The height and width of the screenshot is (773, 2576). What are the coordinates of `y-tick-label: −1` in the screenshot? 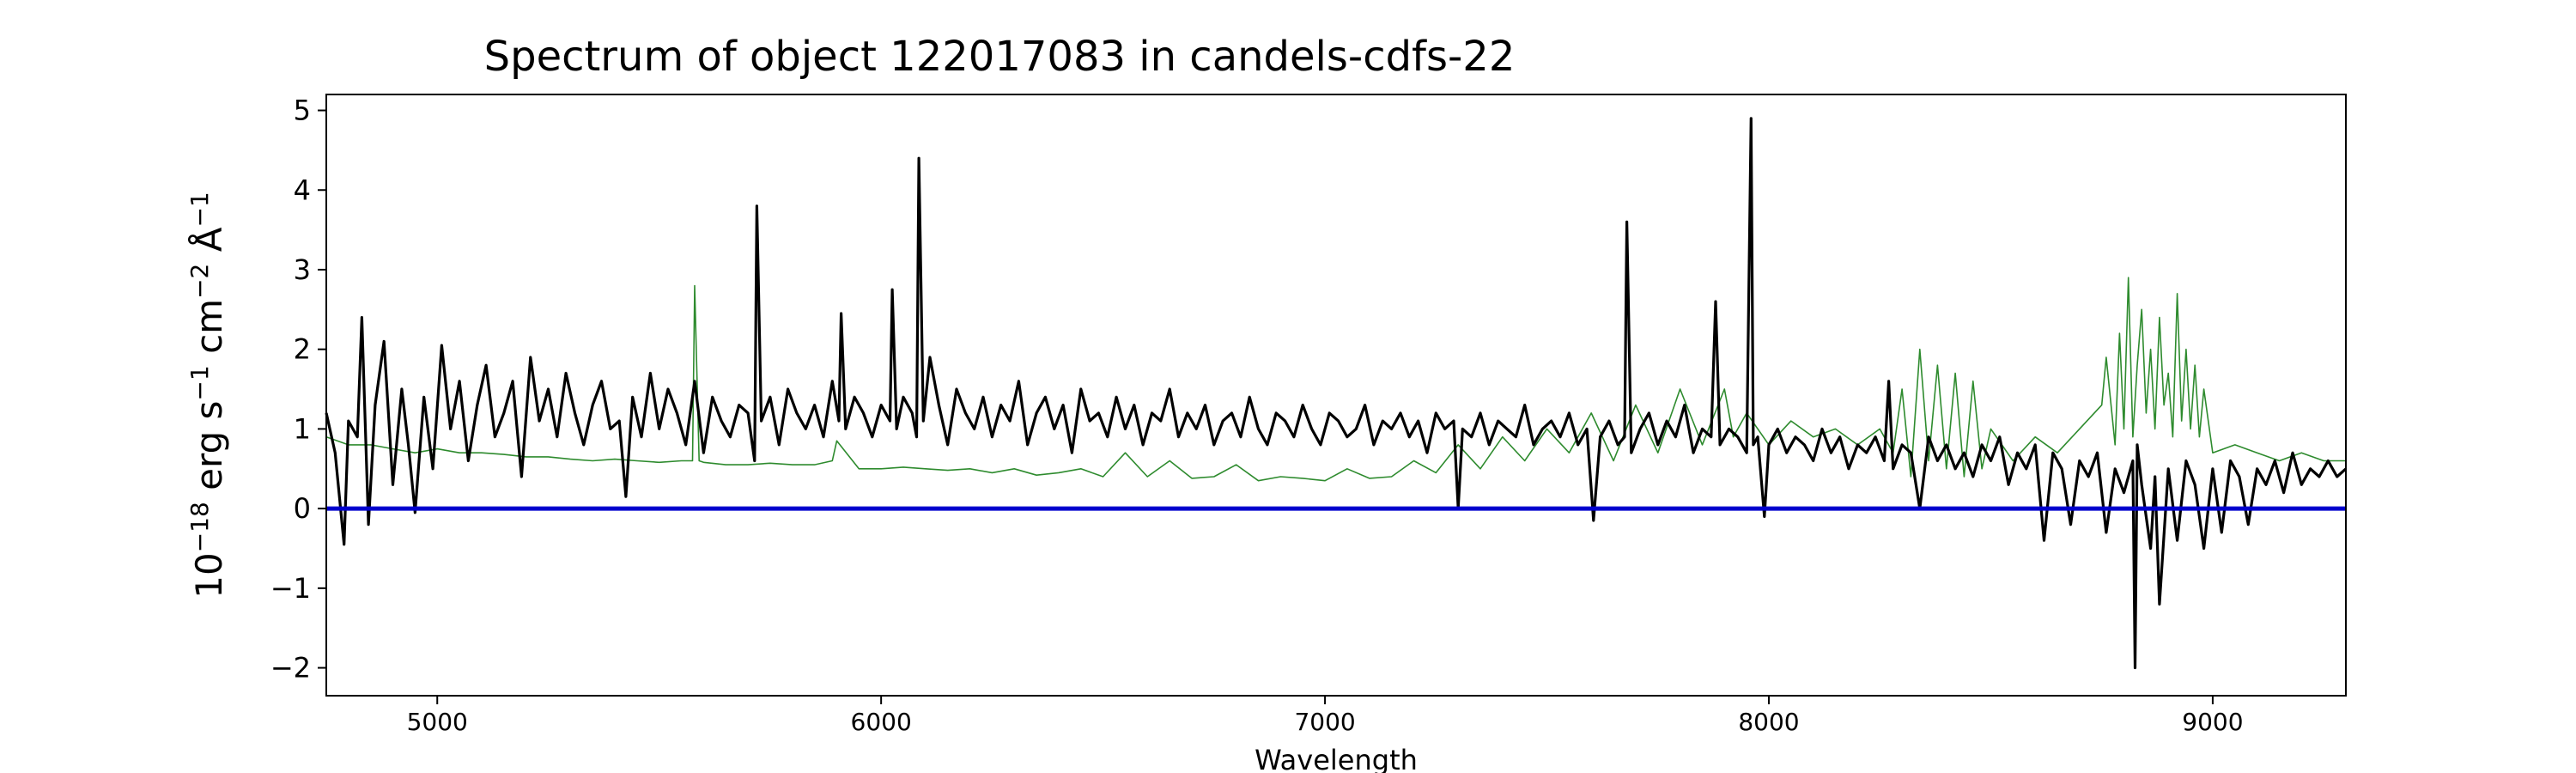 It's located at (291, 588).